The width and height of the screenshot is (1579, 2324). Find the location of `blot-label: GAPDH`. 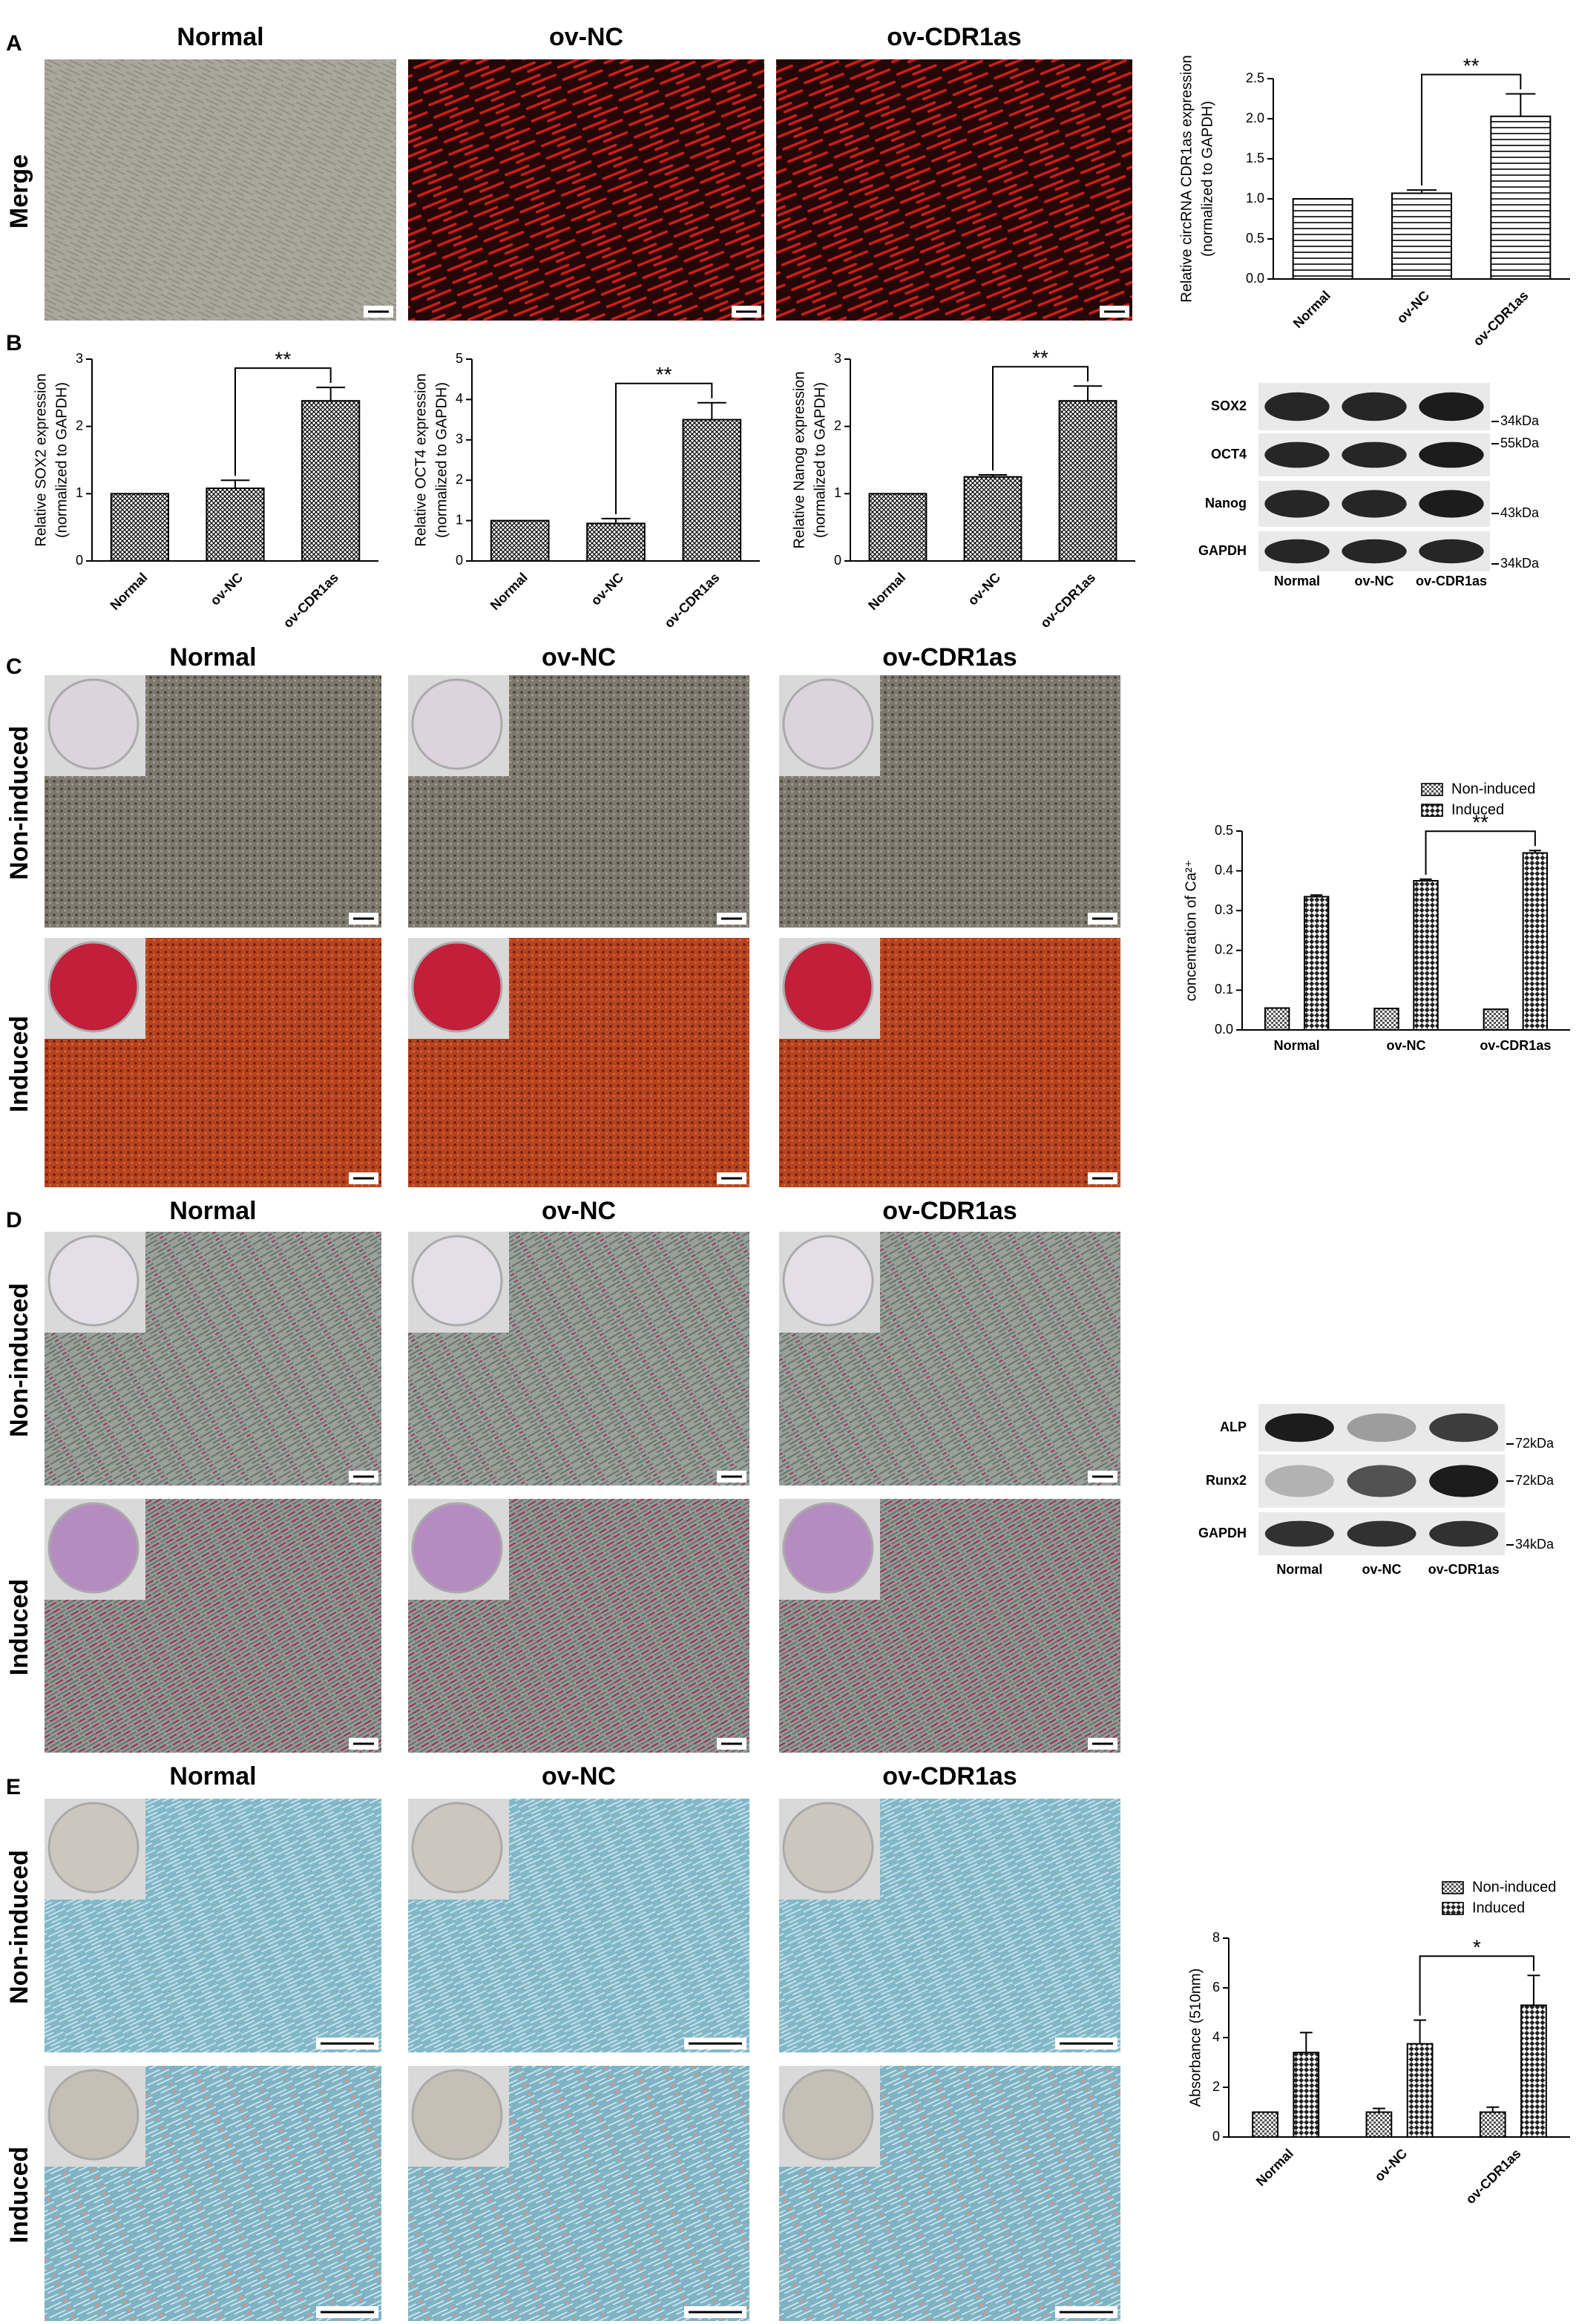

blot-label: GAPDH is located at coordinates (1222, 1533).